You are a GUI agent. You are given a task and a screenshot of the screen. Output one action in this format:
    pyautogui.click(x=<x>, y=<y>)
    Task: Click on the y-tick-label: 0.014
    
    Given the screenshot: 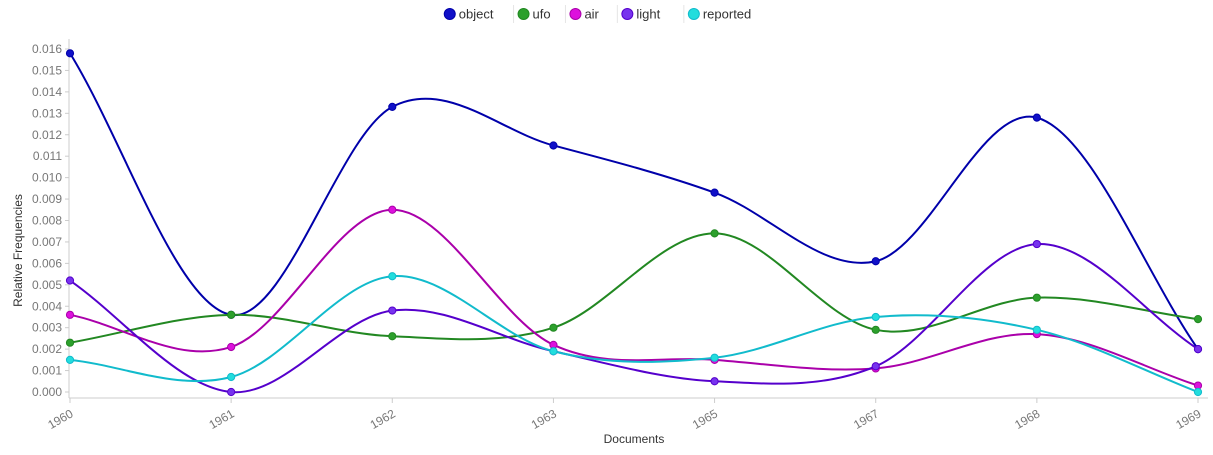 What is the action you would take?
    pyautogui.click(x=47, y=92)
    